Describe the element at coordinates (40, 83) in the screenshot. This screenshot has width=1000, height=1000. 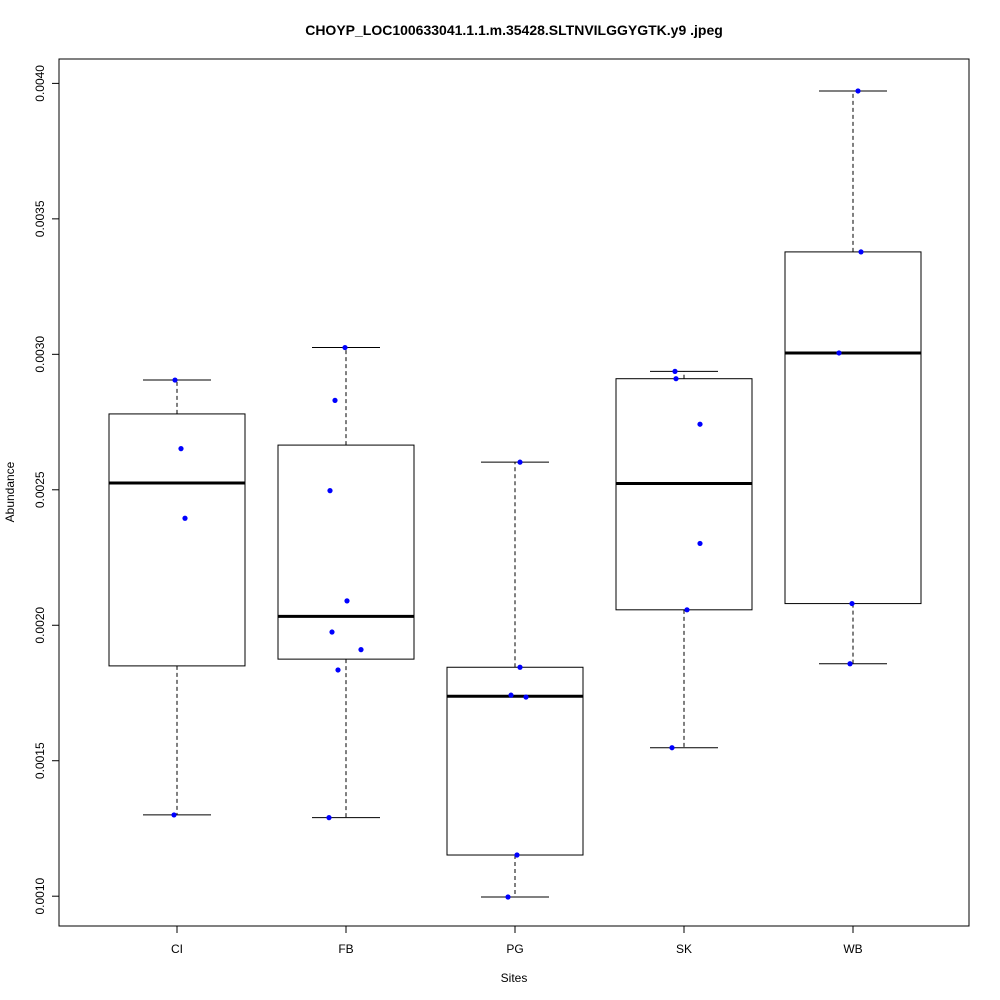
I see `y-tick-label: 0.0040` at that location.